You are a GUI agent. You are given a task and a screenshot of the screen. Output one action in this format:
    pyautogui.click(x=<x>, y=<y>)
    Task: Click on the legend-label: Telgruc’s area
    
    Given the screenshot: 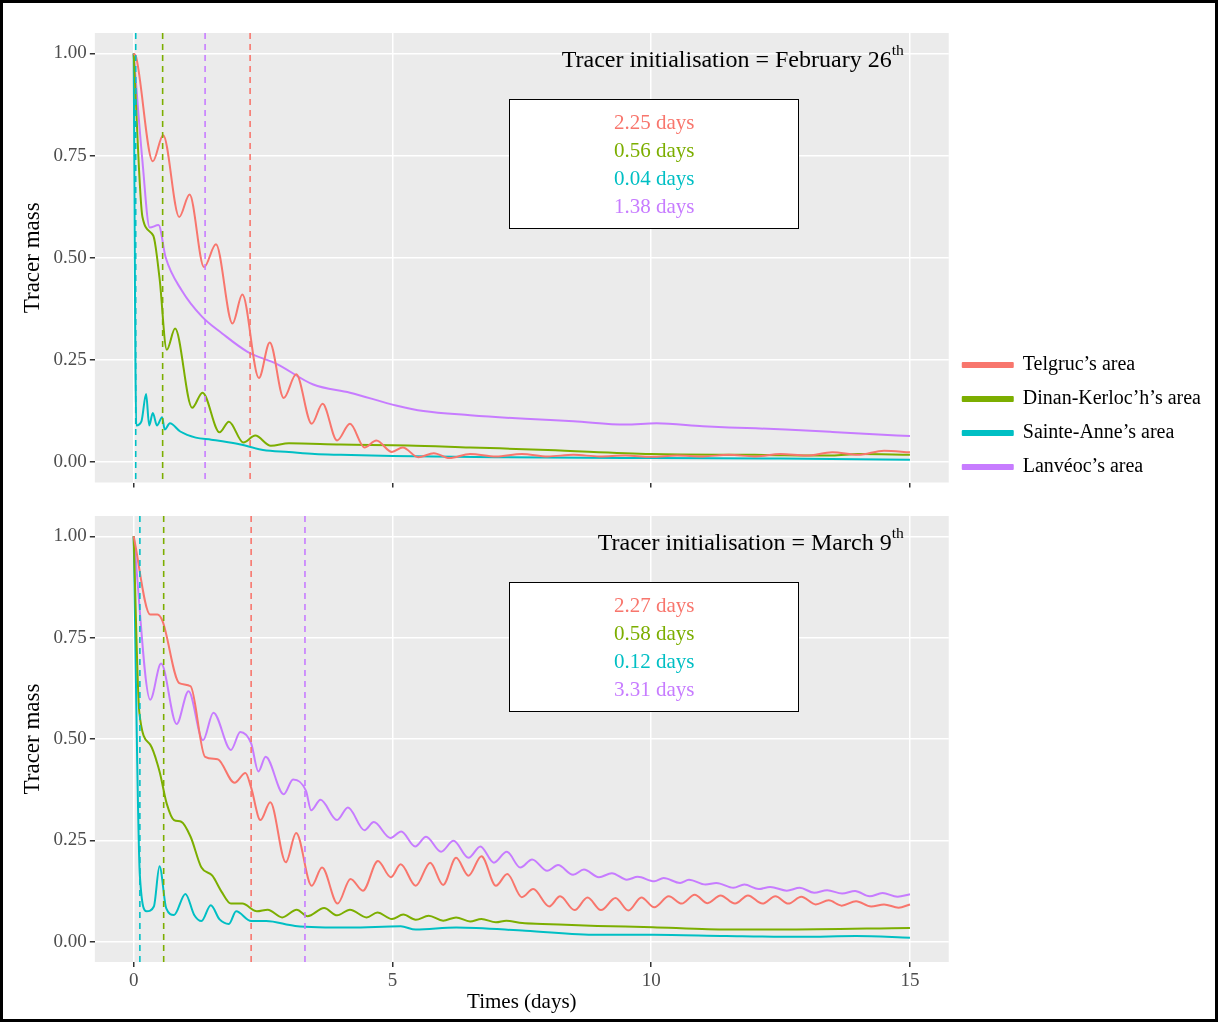 What is the action you would take?
    pyautogui.click(x=1079, y=364)
    